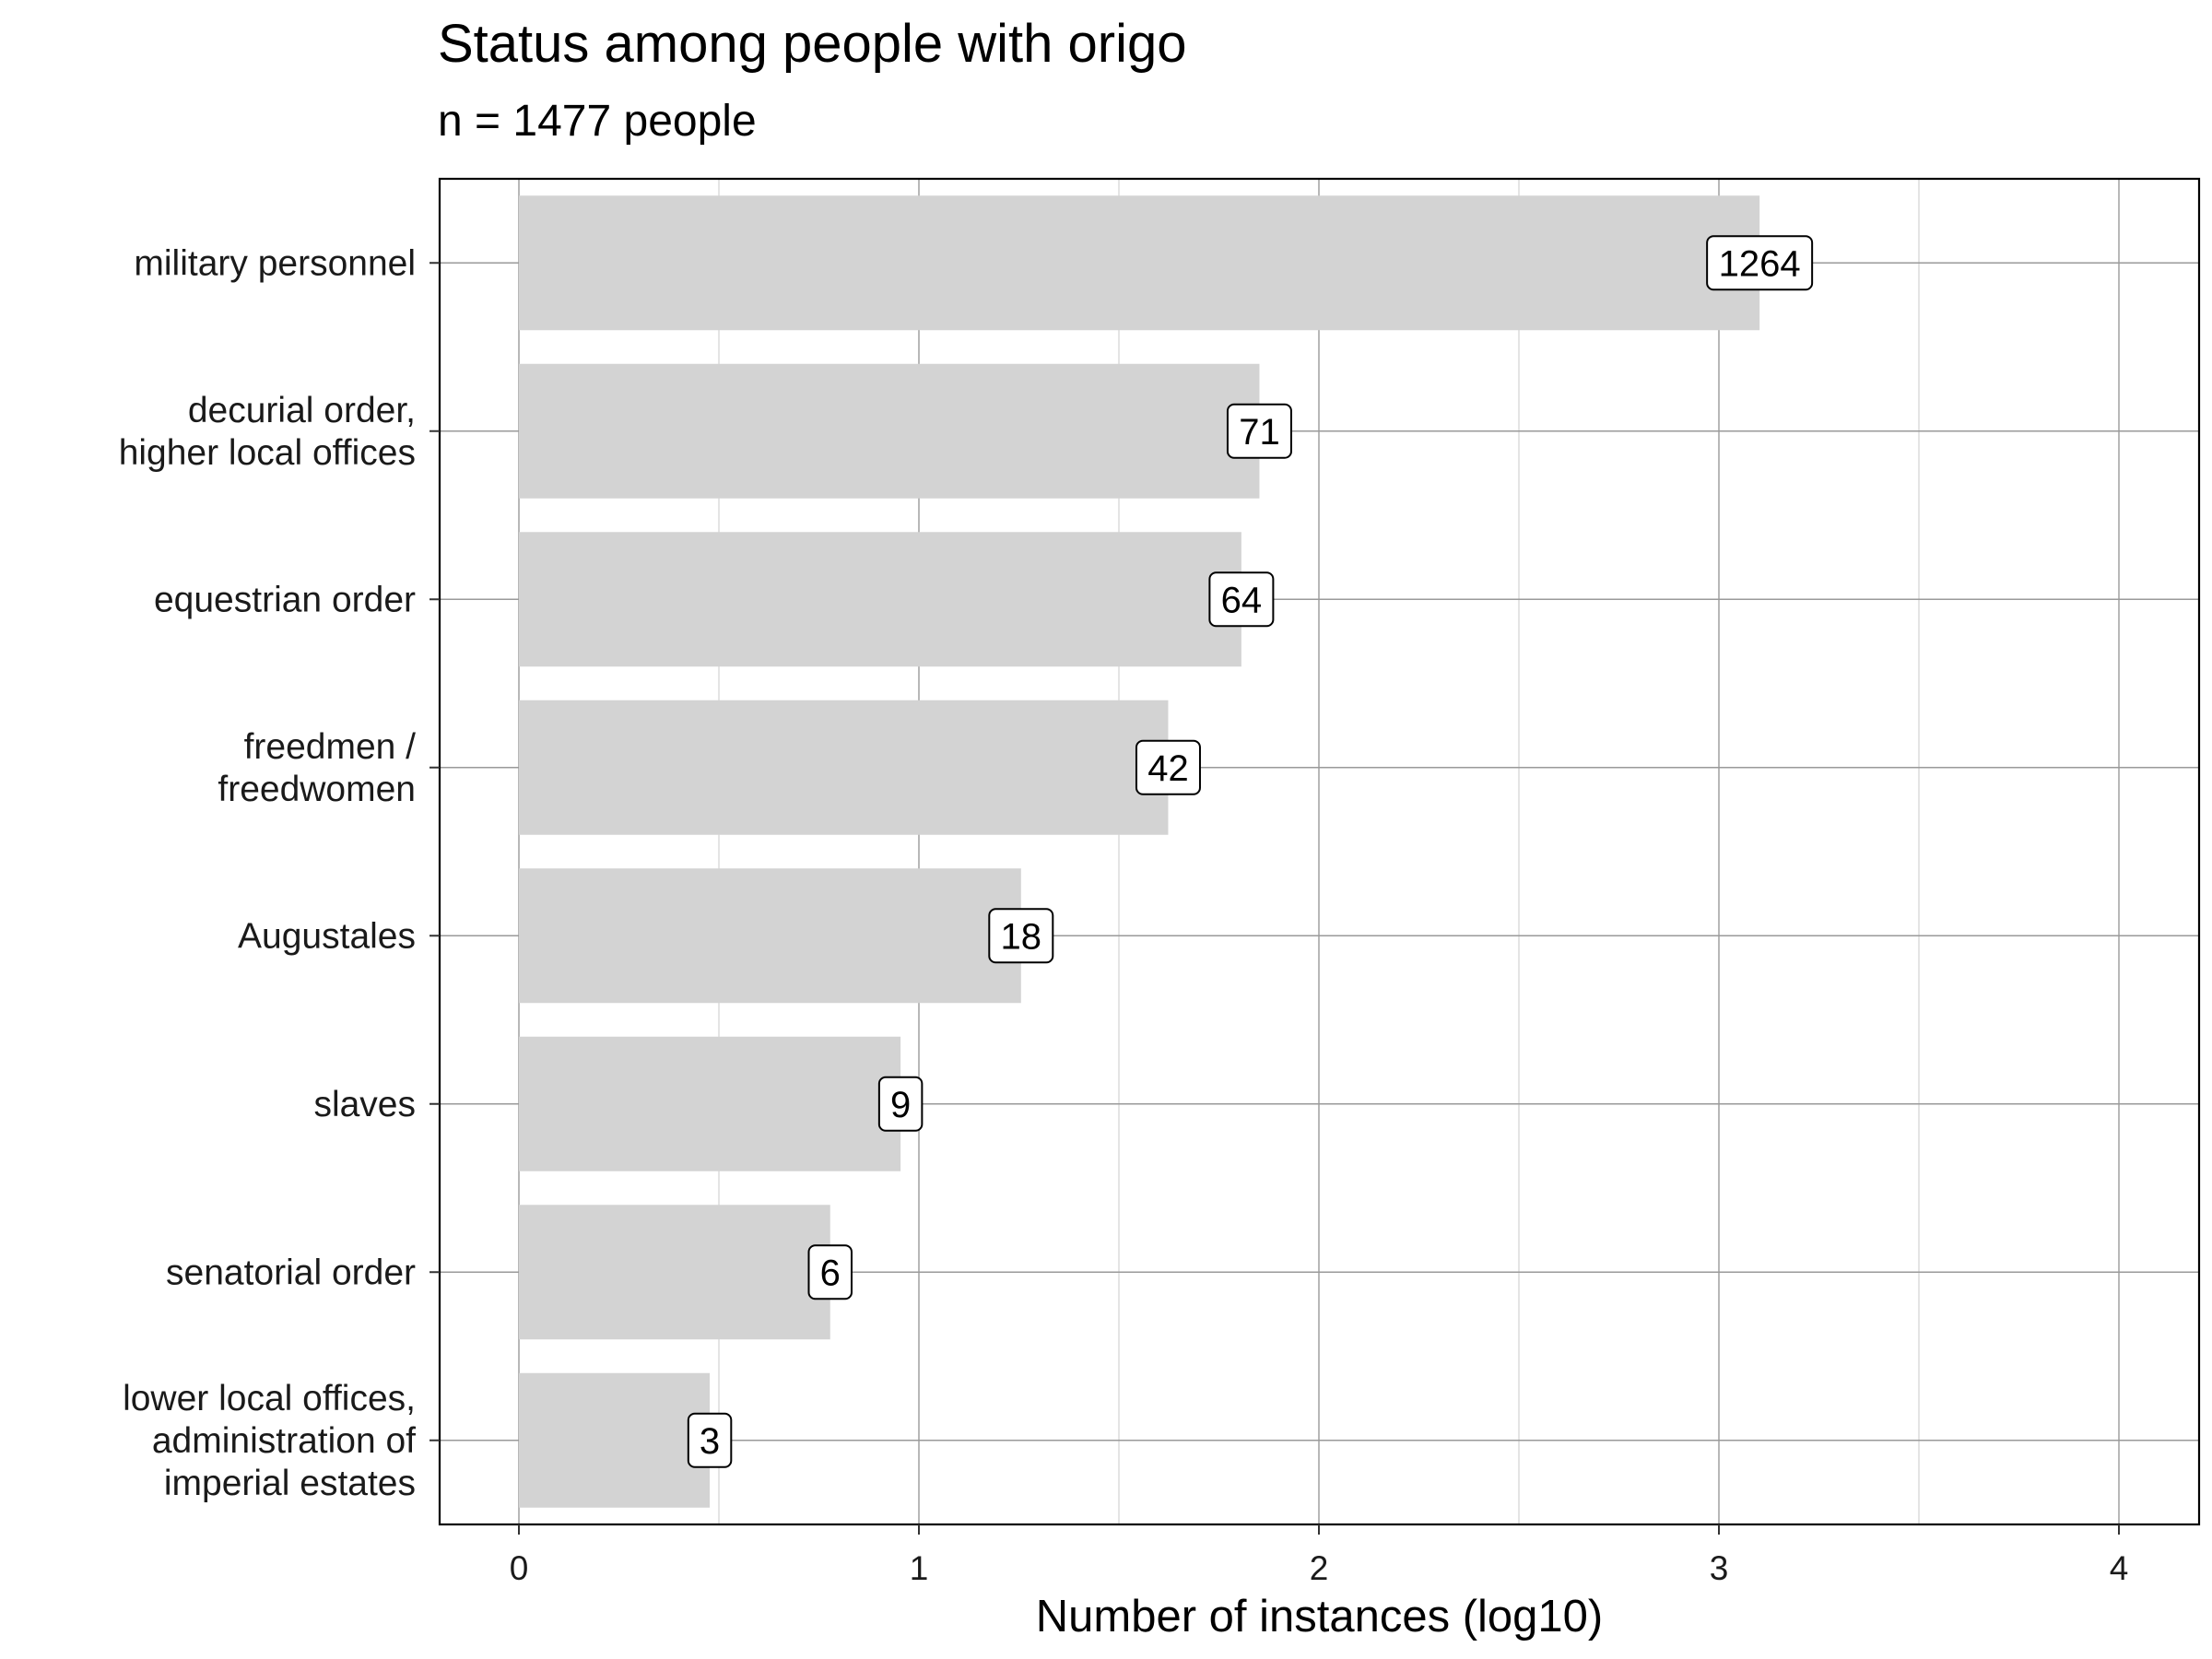  I want to click on chart-subtitle: n = 1477 people, so click(597, 121).